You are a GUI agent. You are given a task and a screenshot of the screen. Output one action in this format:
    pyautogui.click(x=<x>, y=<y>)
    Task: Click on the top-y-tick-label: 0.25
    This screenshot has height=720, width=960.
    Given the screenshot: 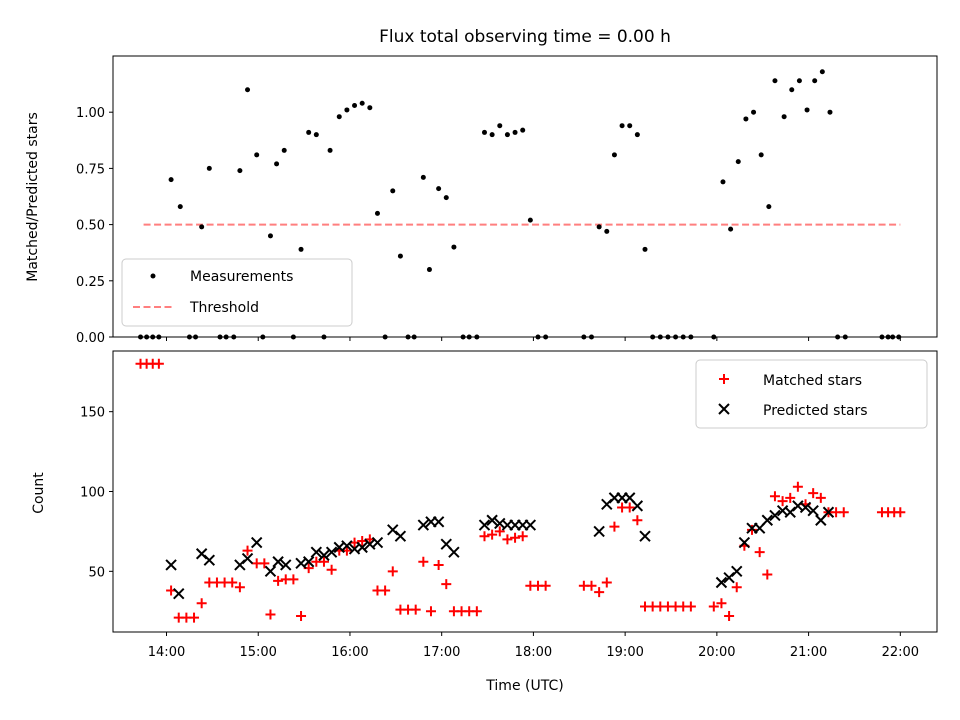 What is the action you would take?
    pyautogui.click(x=90, y=282)
    